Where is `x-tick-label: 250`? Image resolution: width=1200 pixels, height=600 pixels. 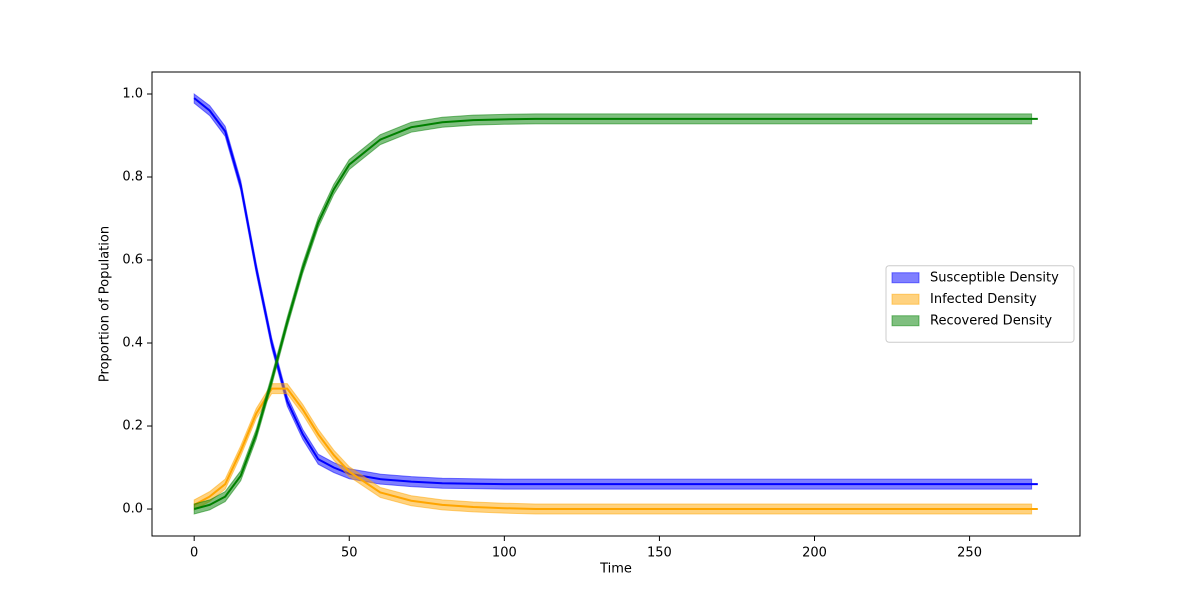 x-tick-label: 250 is located at coordinates (969, 553).